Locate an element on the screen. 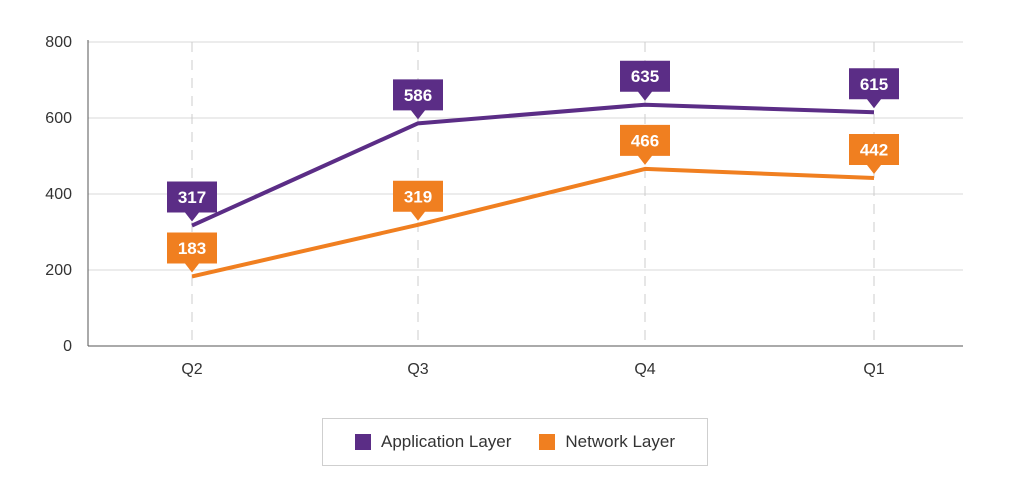 The image size is (1024, 490). x-tick-label: Q4 is located at coordinates (644, 369).